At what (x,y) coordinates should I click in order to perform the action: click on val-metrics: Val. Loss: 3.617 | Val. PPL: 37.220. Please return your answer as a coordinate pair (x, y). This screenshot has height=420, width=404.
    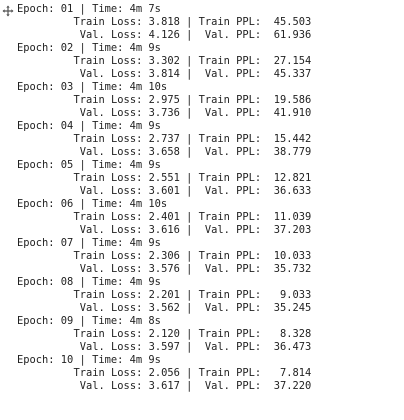
    Looking at the image, I should click on (186, 386).